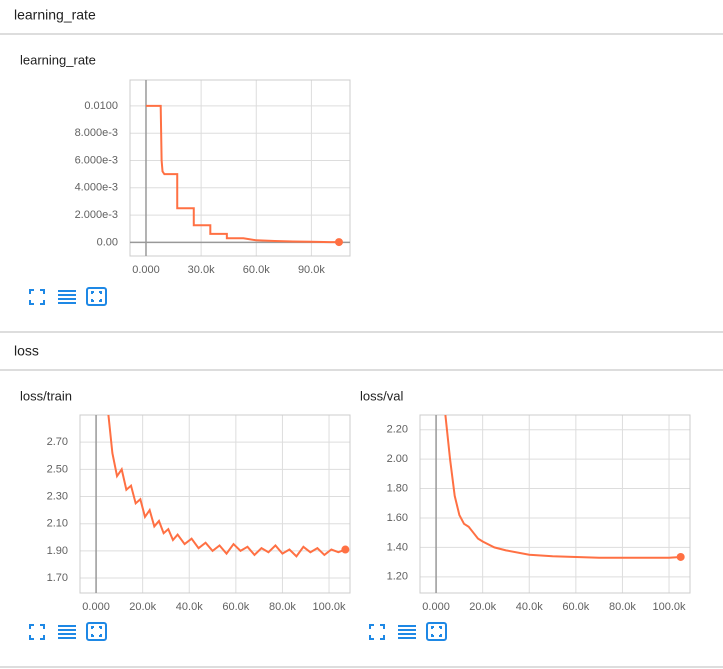 This screenshot has height=669, width=723. I want to click on y-tick-label: 2.70, so click(57, 442).